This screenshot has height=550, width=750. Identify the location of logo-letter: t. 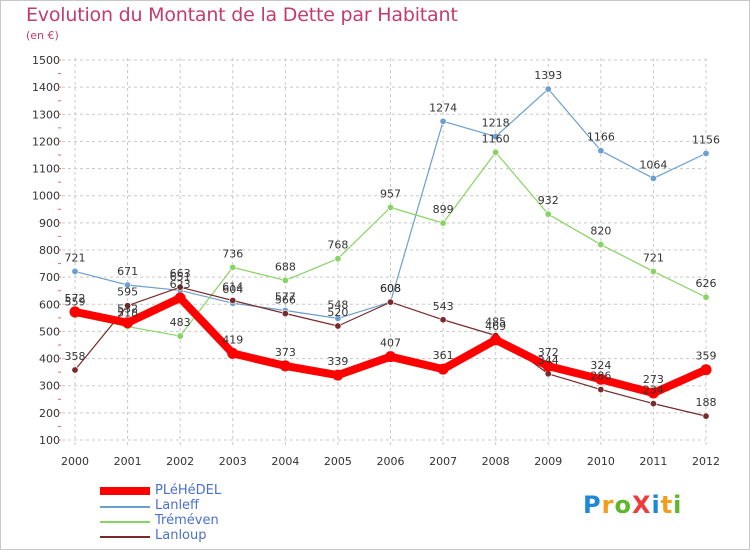
(667, 505).